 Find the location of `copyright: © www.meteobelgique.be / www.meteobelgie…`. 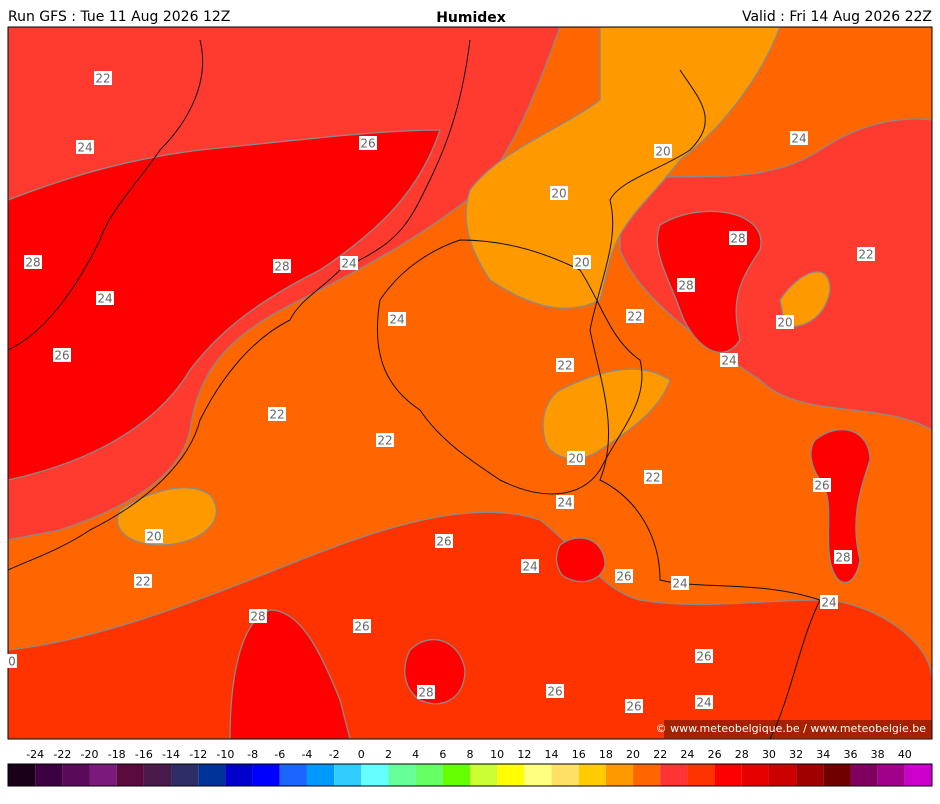

copyright: © www.meteobelgique.be / www.meteobelgie… is located at coordinates (791, 728).